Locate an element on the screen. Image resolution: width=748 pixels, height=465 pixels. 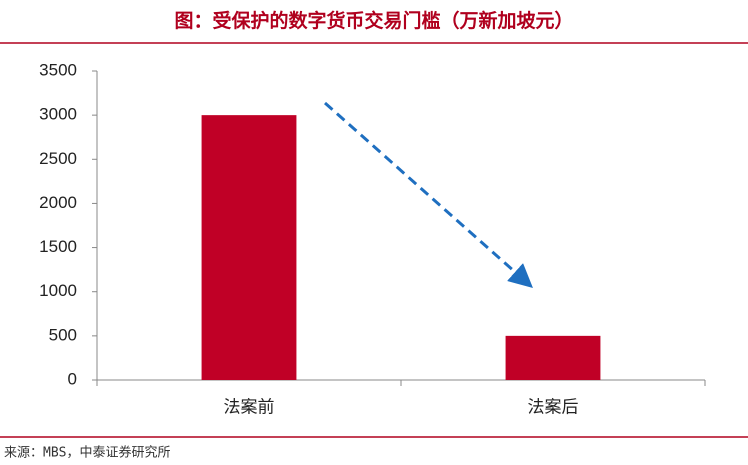
y-tick-label: 1000 is located at coordinates (58, 290).